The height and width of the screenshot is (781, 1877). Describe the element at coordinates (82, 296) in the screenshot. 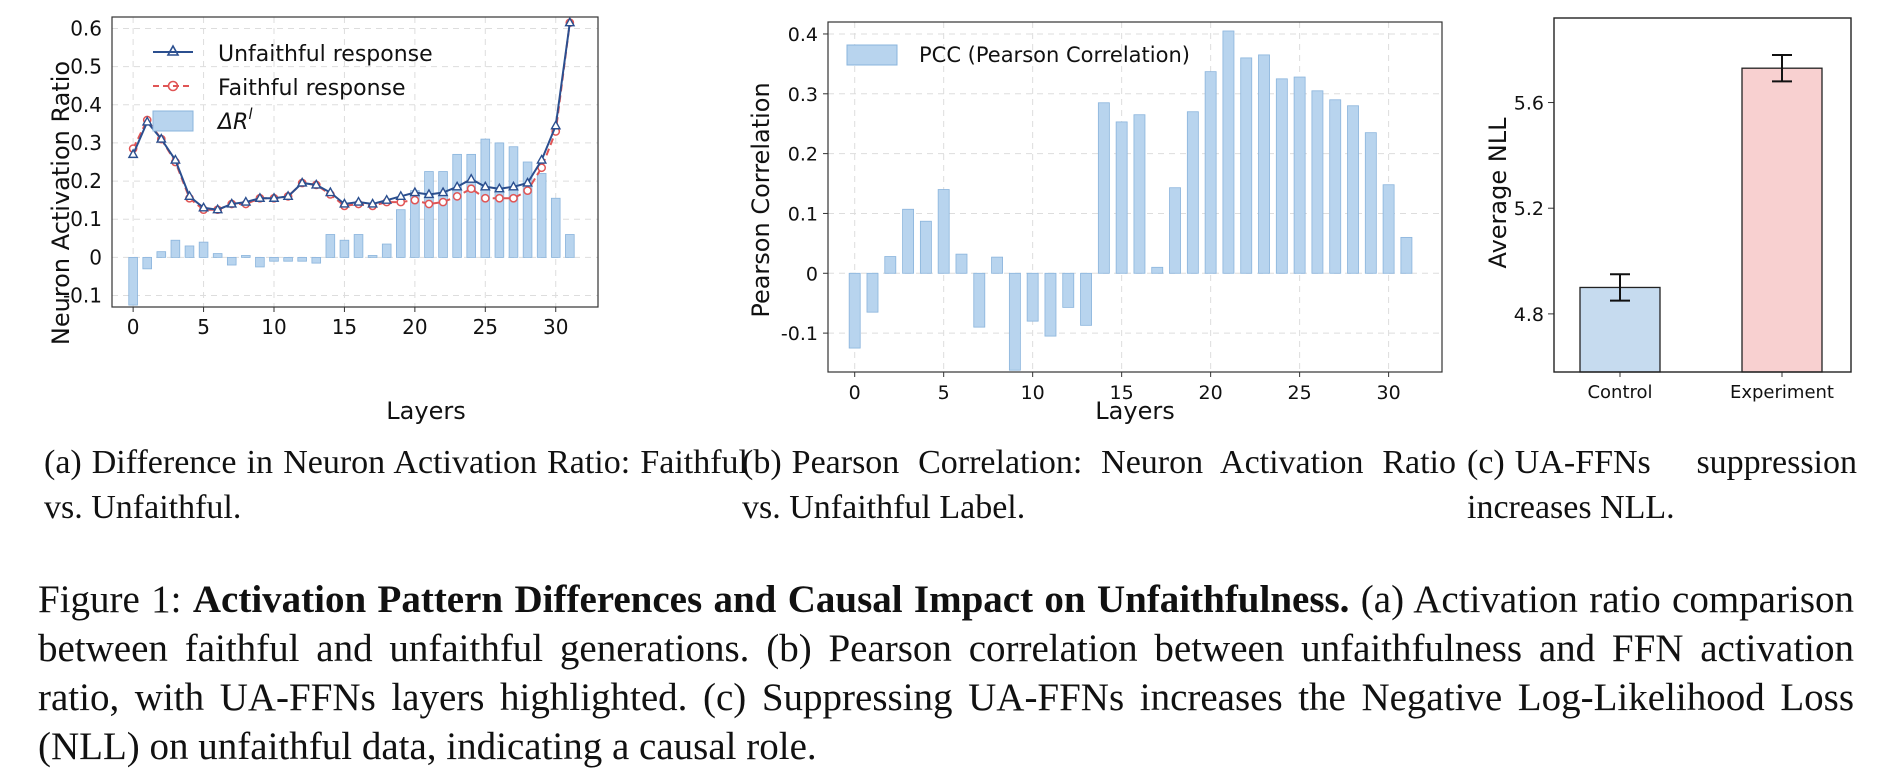

I see `y-tick-label: -0.1` at that location.